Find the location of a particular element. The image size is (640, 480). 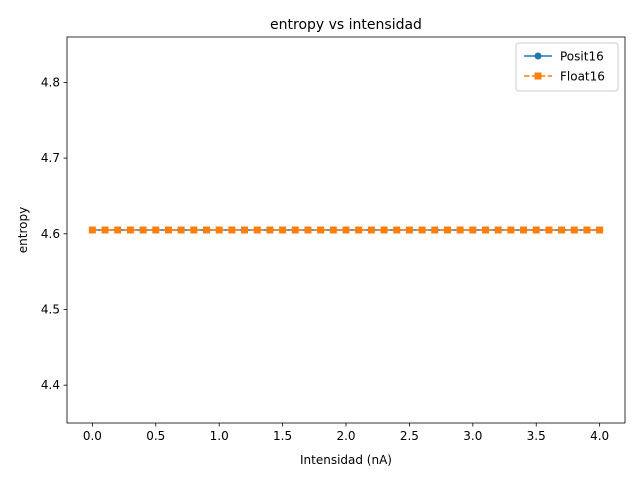

y-axis-label: entropy is located at coordinates (23, 230).